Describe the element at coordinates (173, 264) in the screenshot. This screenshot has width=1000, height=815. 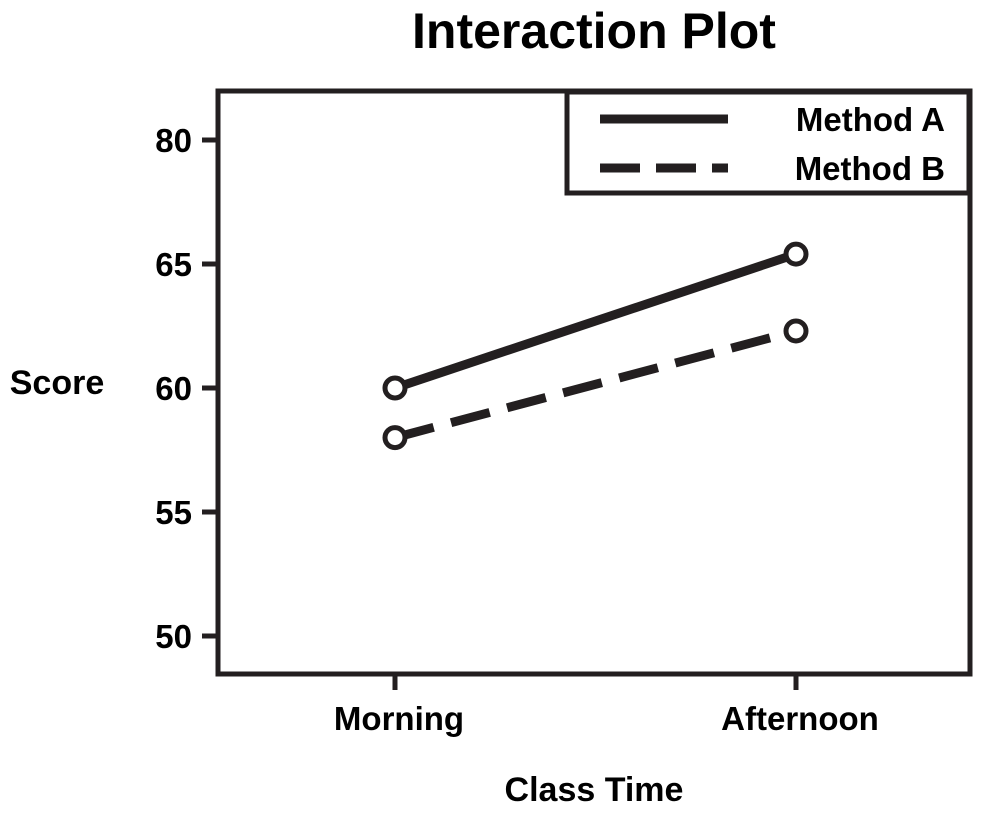
I see `y-tick-label: 65` at that location.